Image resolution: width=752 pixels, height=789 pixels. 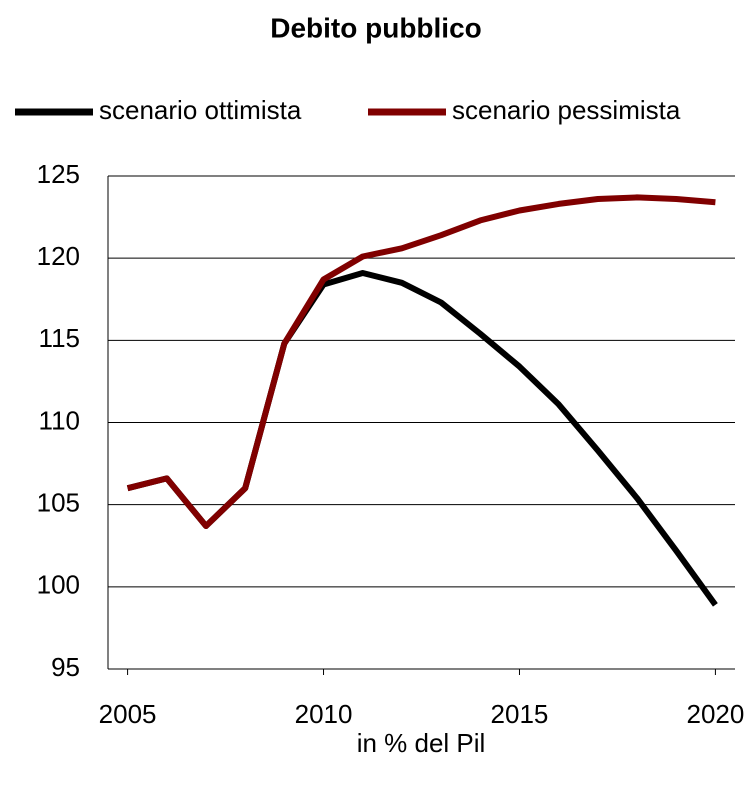 What do you see at coordinates (715, 714) in the screenshot?
I see `x-tick-label: 2020` at bounding box center [715, 714].